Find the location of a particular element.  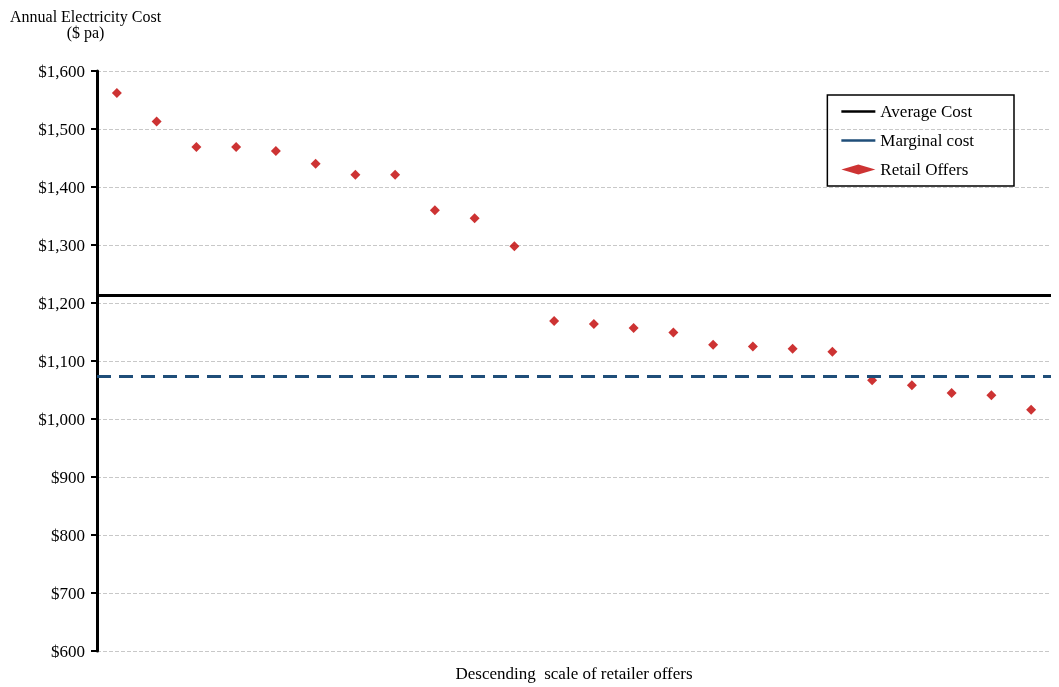

y-tick-label: $600 is located at coordinates (68, 651).